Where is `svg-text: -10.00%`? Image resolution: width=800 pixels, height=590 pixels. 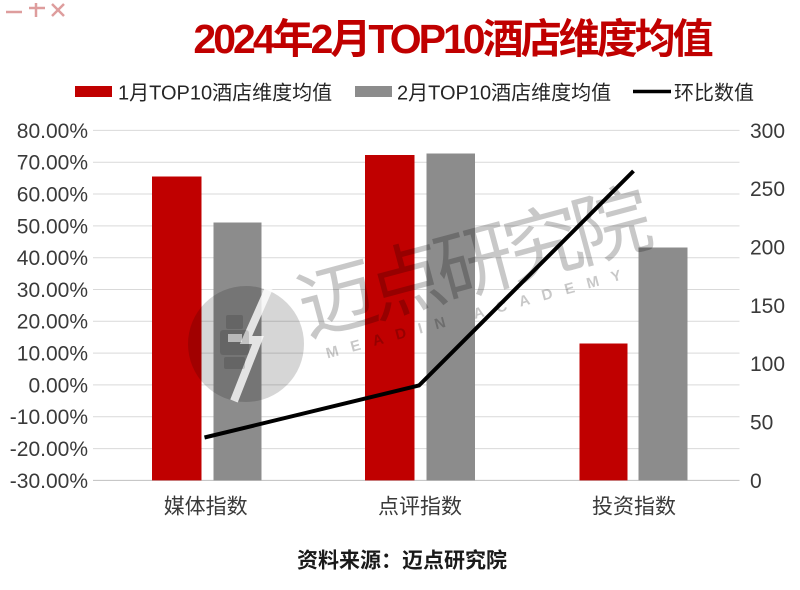
svg-text: -10.00% is located at coordinates (49, 417).